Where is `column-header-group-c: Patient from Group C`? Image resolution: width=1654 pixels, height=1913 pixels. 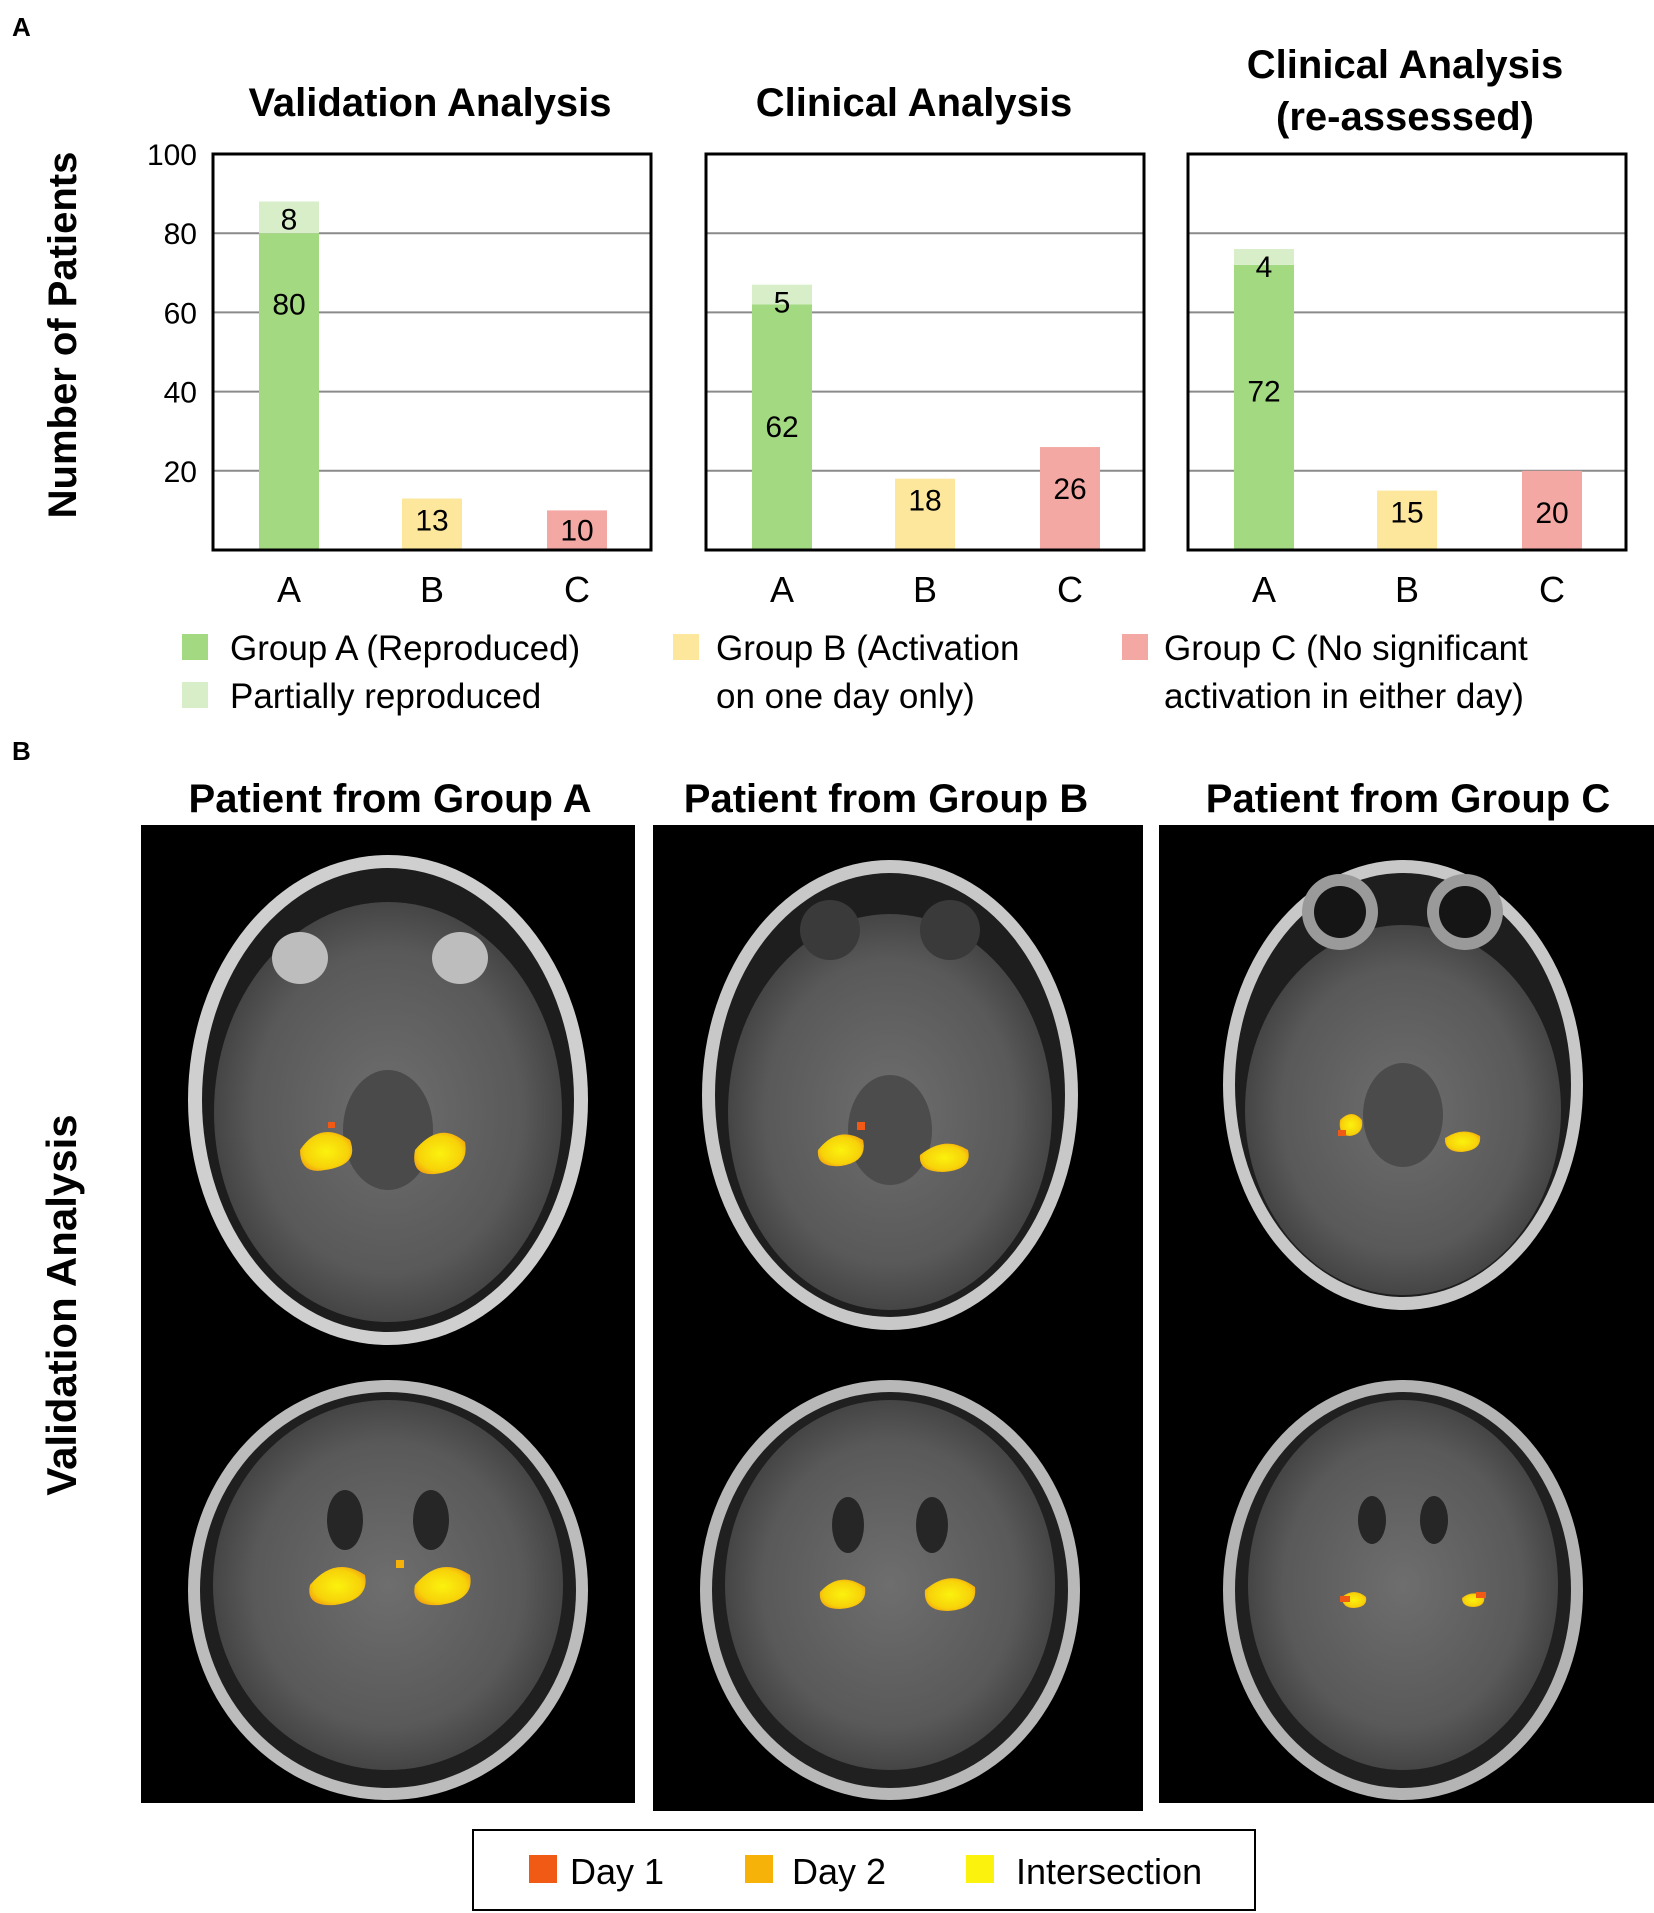
column-header-group-c: Patient from Group C is located at coordinates (1408, 799).